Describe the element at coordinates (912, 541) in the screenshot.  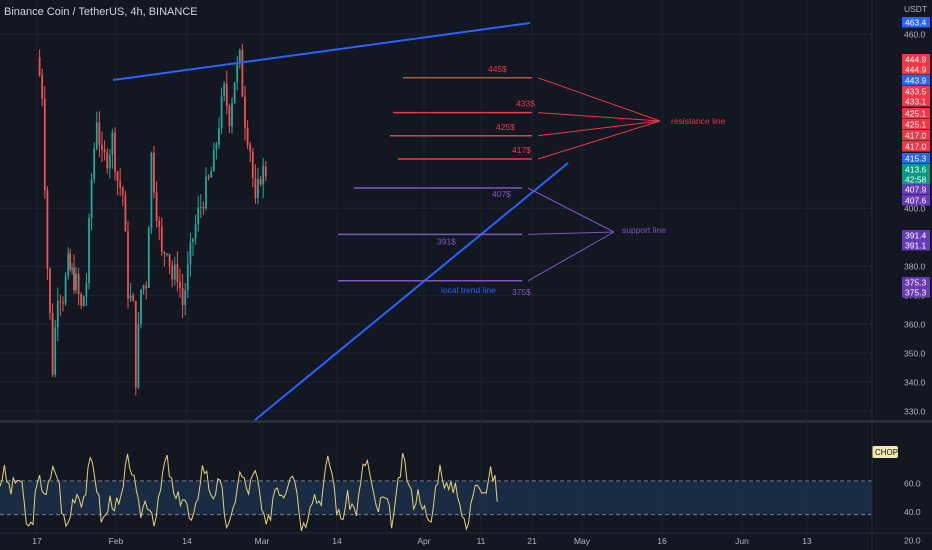
I see `chop-tick-label: 20.0` at that location.